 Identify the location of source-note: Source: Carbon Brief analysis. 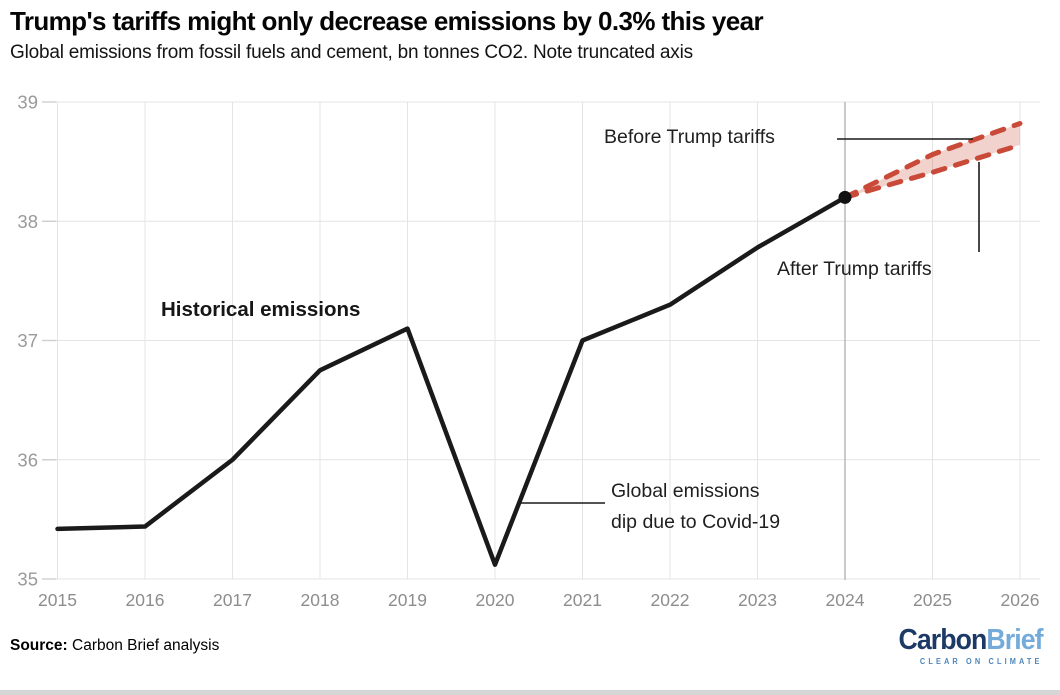
(114, 646).